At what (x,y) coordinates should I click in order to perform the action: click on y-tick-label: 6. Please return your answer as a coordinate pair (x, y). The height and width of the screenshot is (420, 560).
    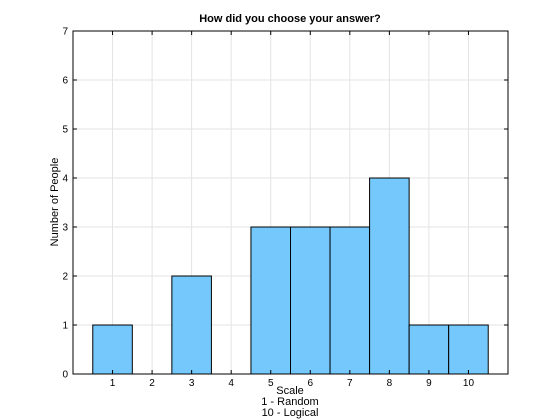
    Looking at the image, I should click on (65, 81).